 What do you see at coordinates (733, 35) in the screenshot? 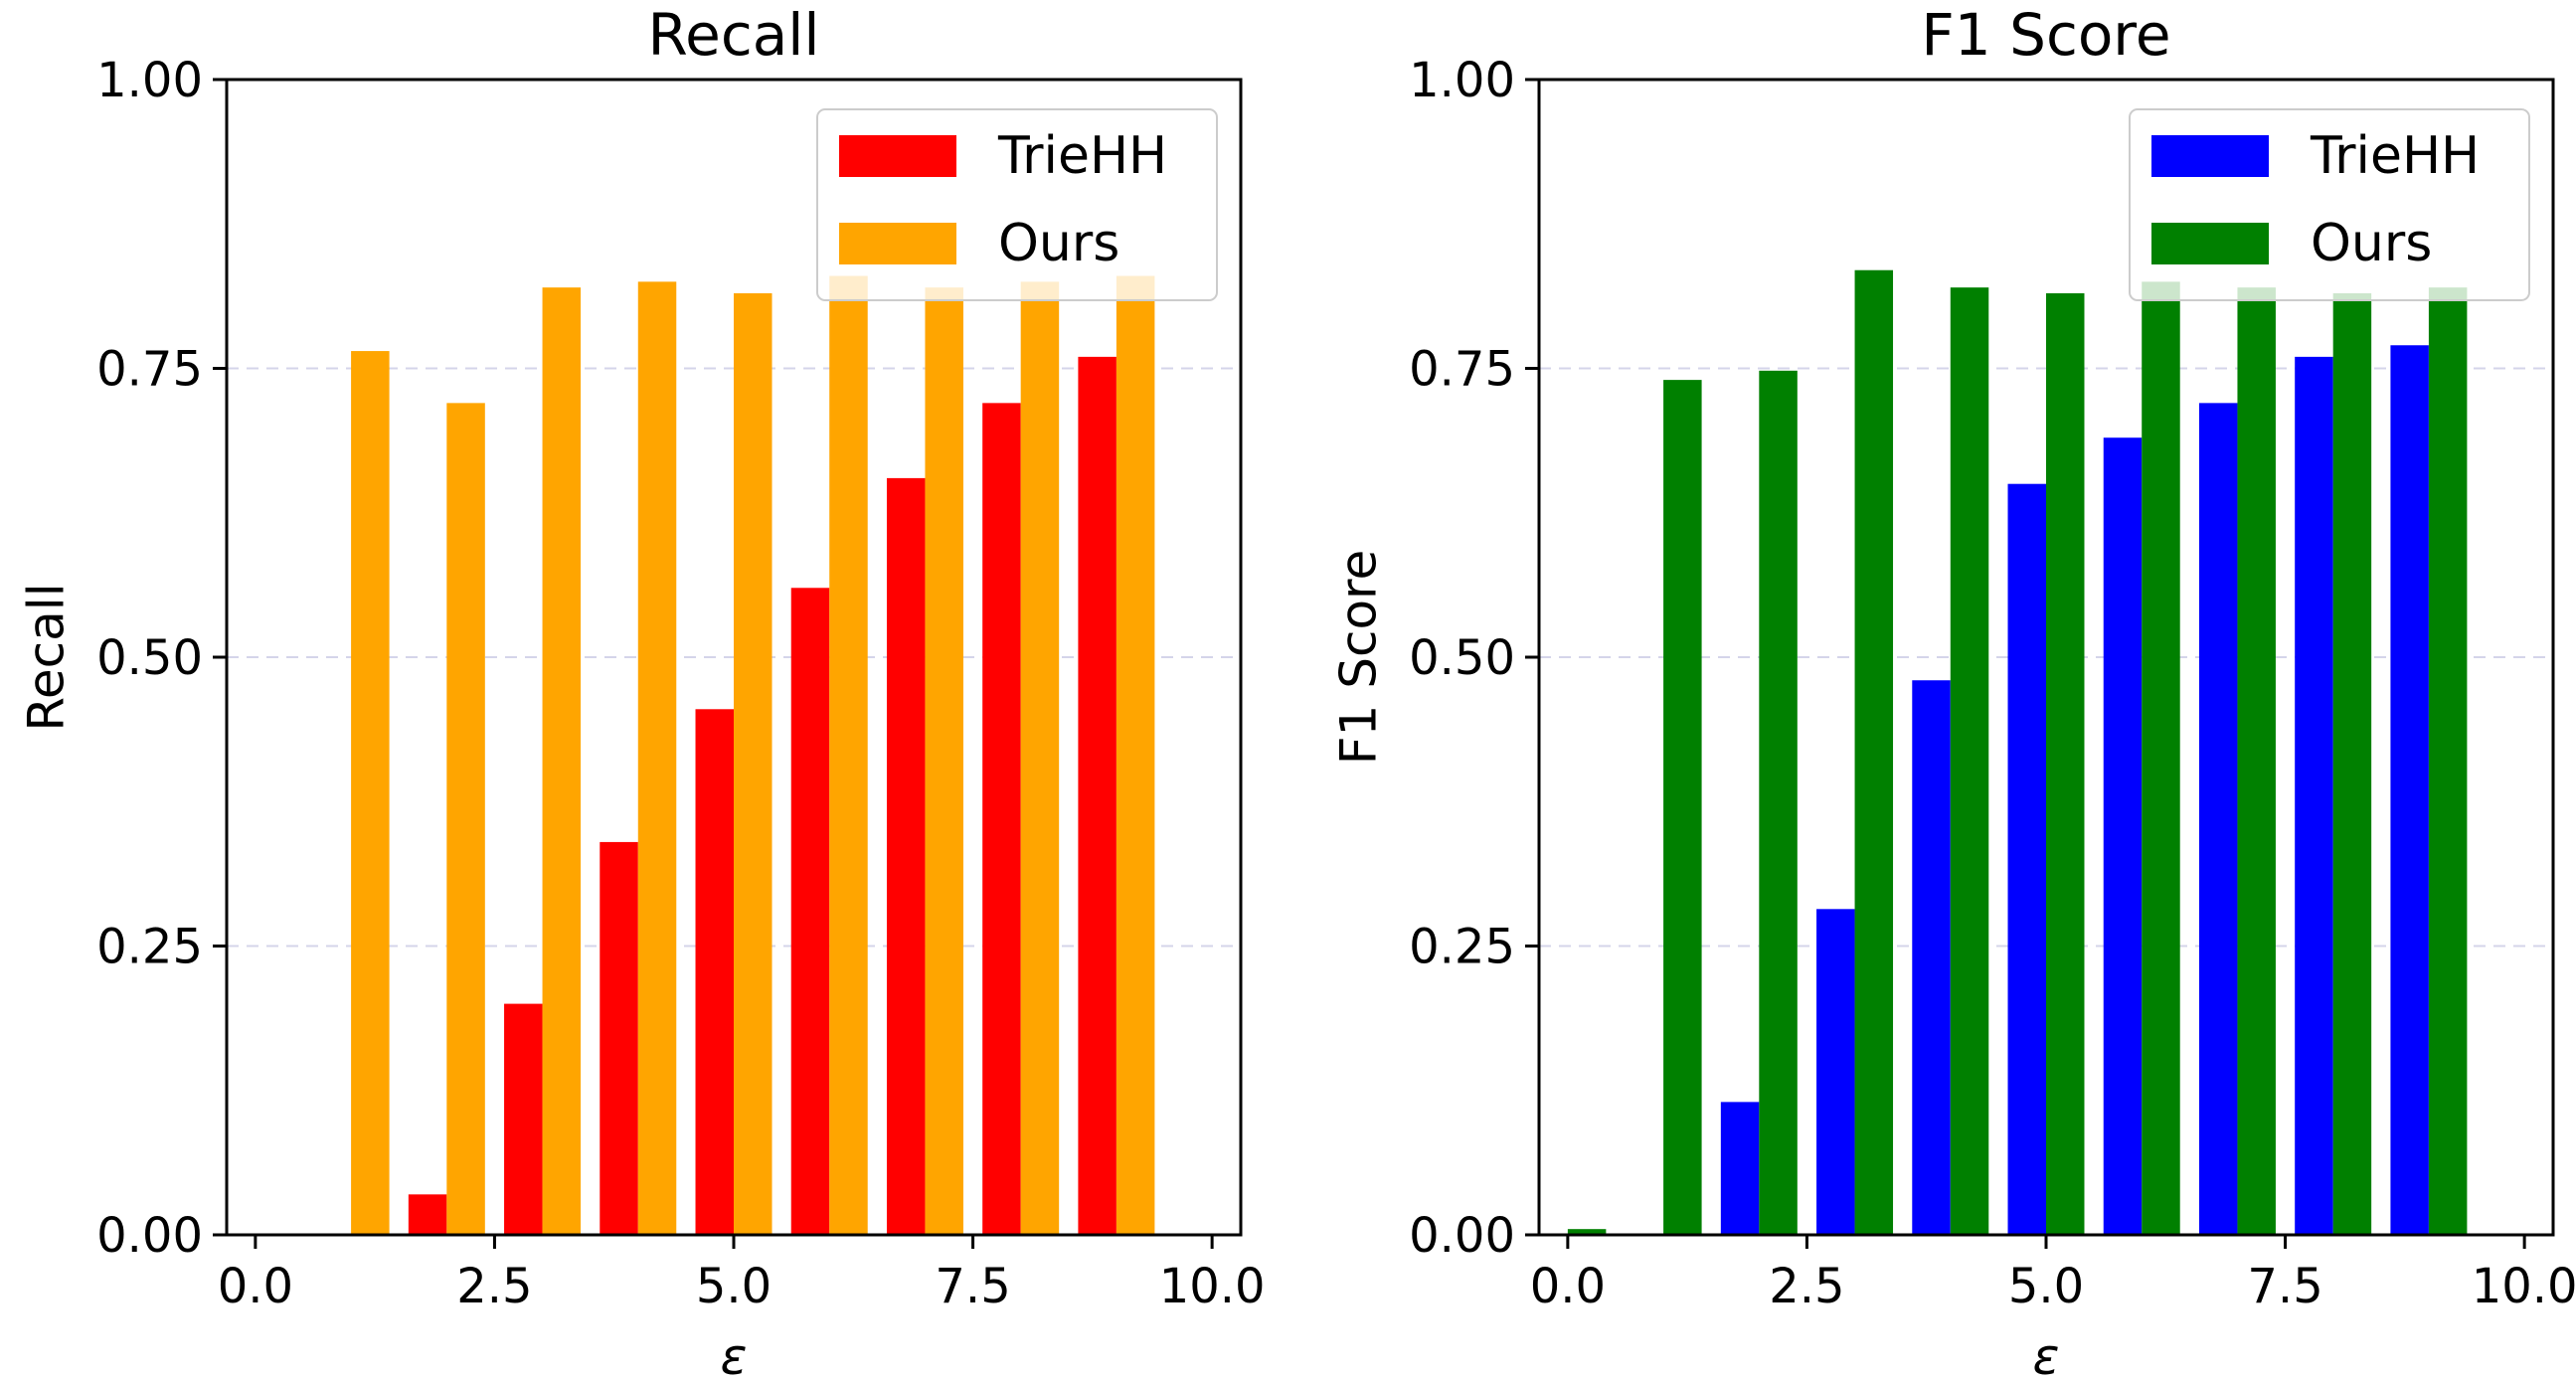
I see `chart-title: Recall` at bounding box center [733, 35].